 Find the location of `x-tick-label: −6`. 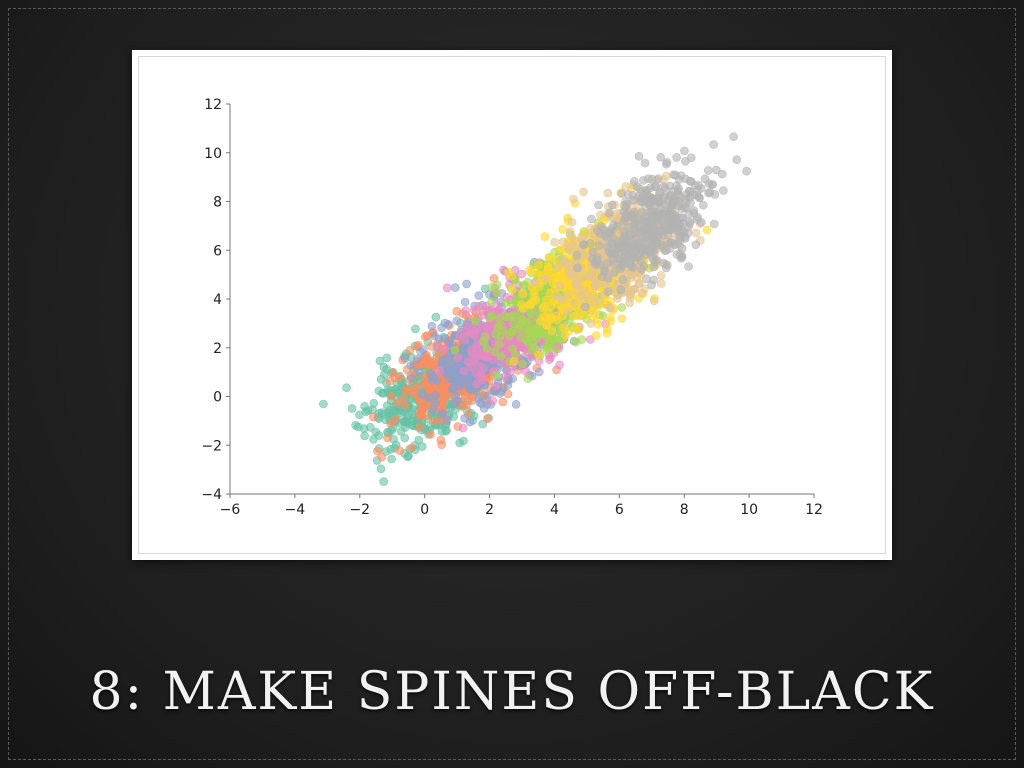

x-tick-label: −6 is located at coordinates (230, 510).